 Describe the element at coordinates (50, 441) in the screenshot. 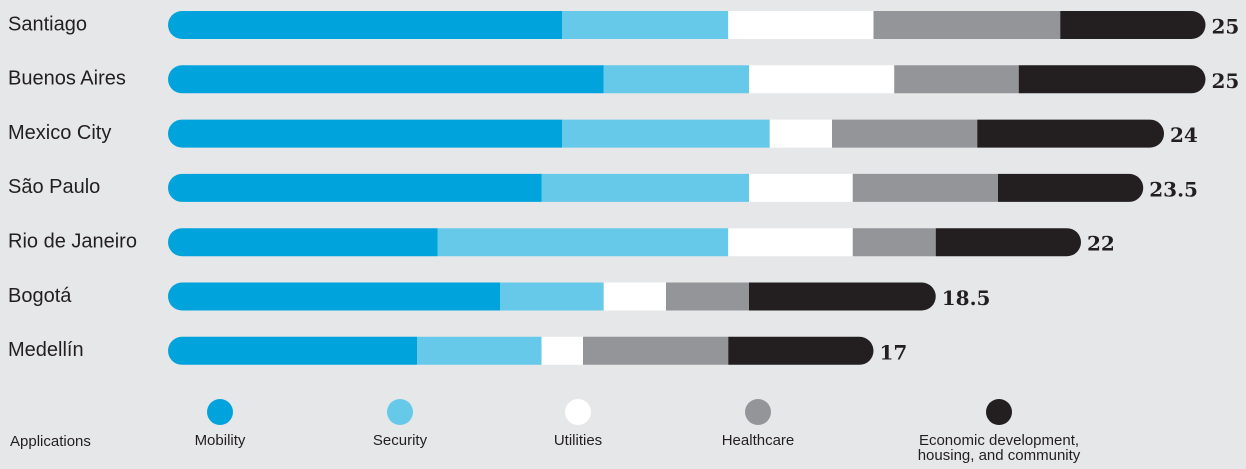

I see `legend-title: Applications` at that location.